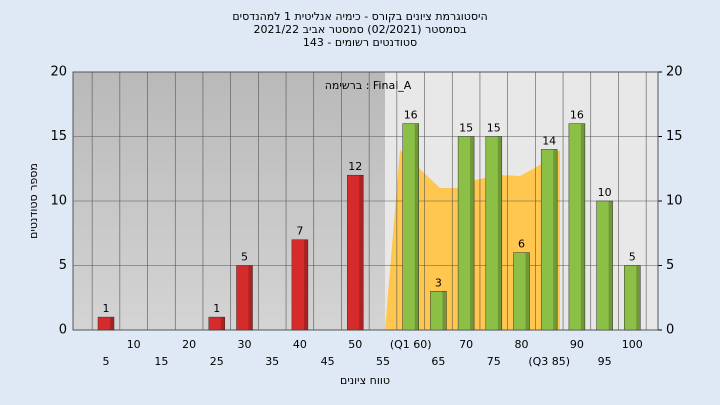 Image resolution: width=720 pixels, height=405 pixels. I want to click on value-label: 10, so click(605, 192).